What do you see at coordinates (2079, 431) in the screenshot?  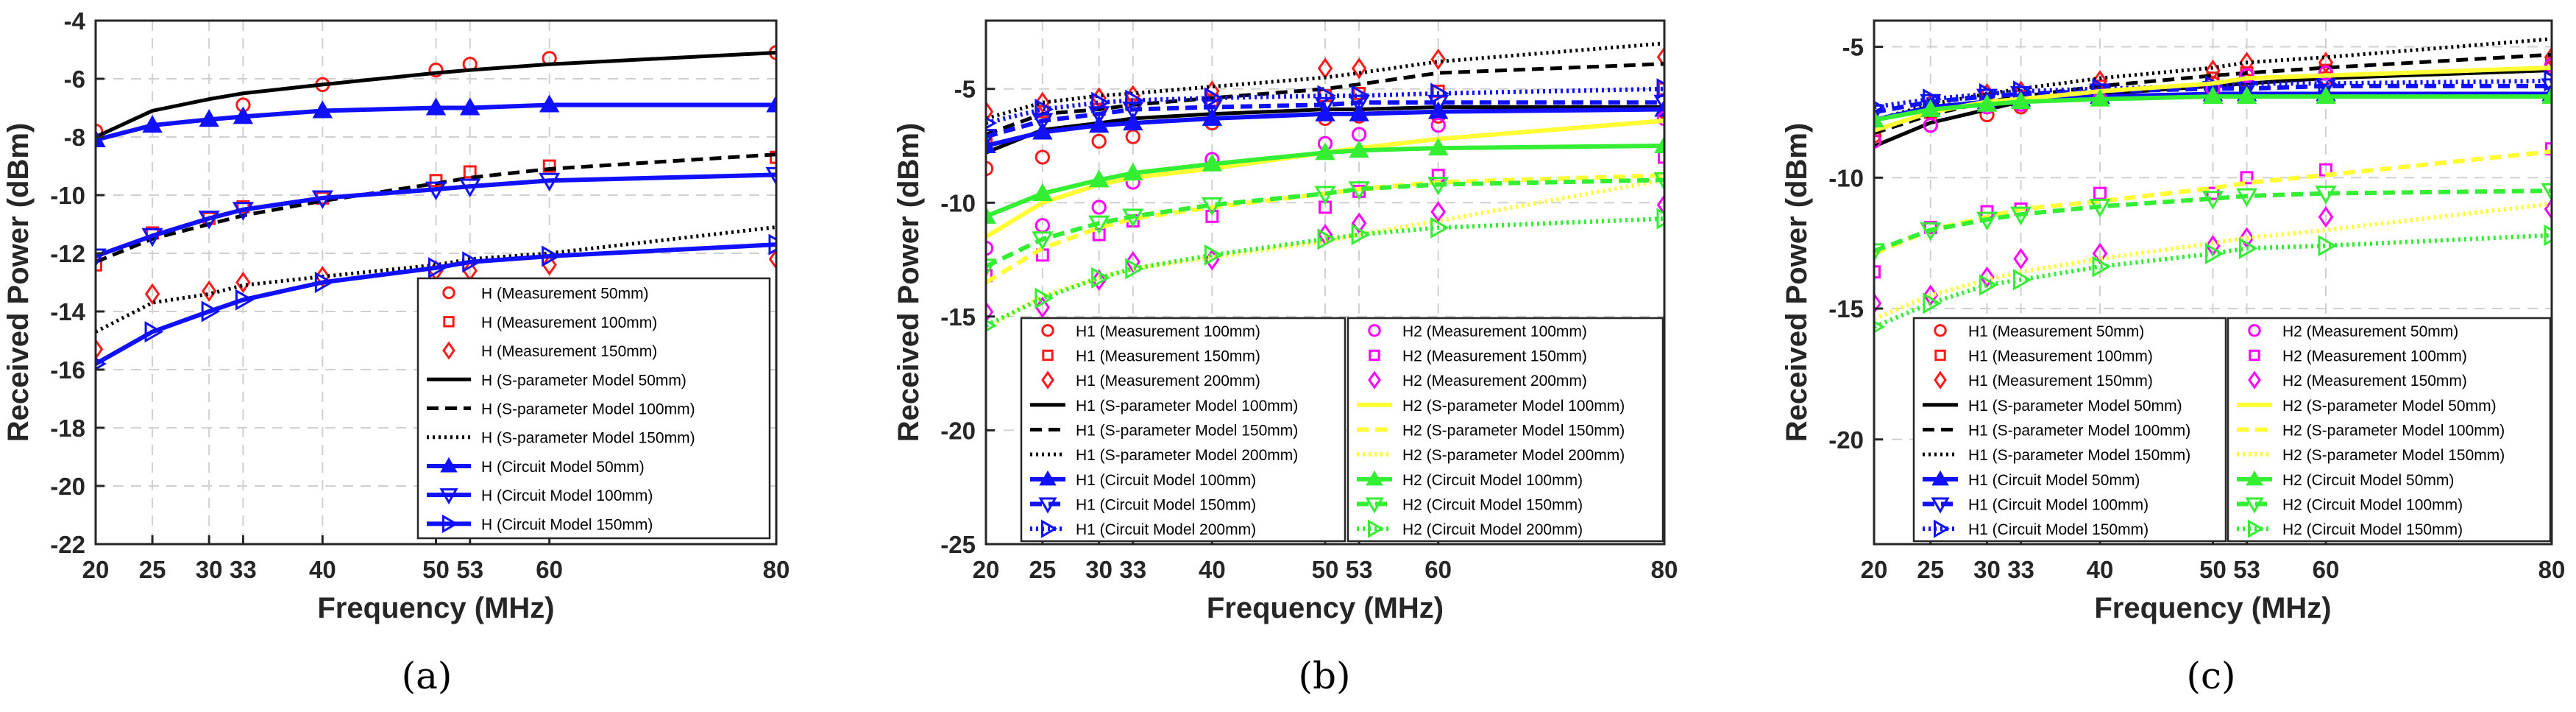 I see `legend-label: H1 (S-parameter Model 100mm)` at bounding box center [2079, 431].